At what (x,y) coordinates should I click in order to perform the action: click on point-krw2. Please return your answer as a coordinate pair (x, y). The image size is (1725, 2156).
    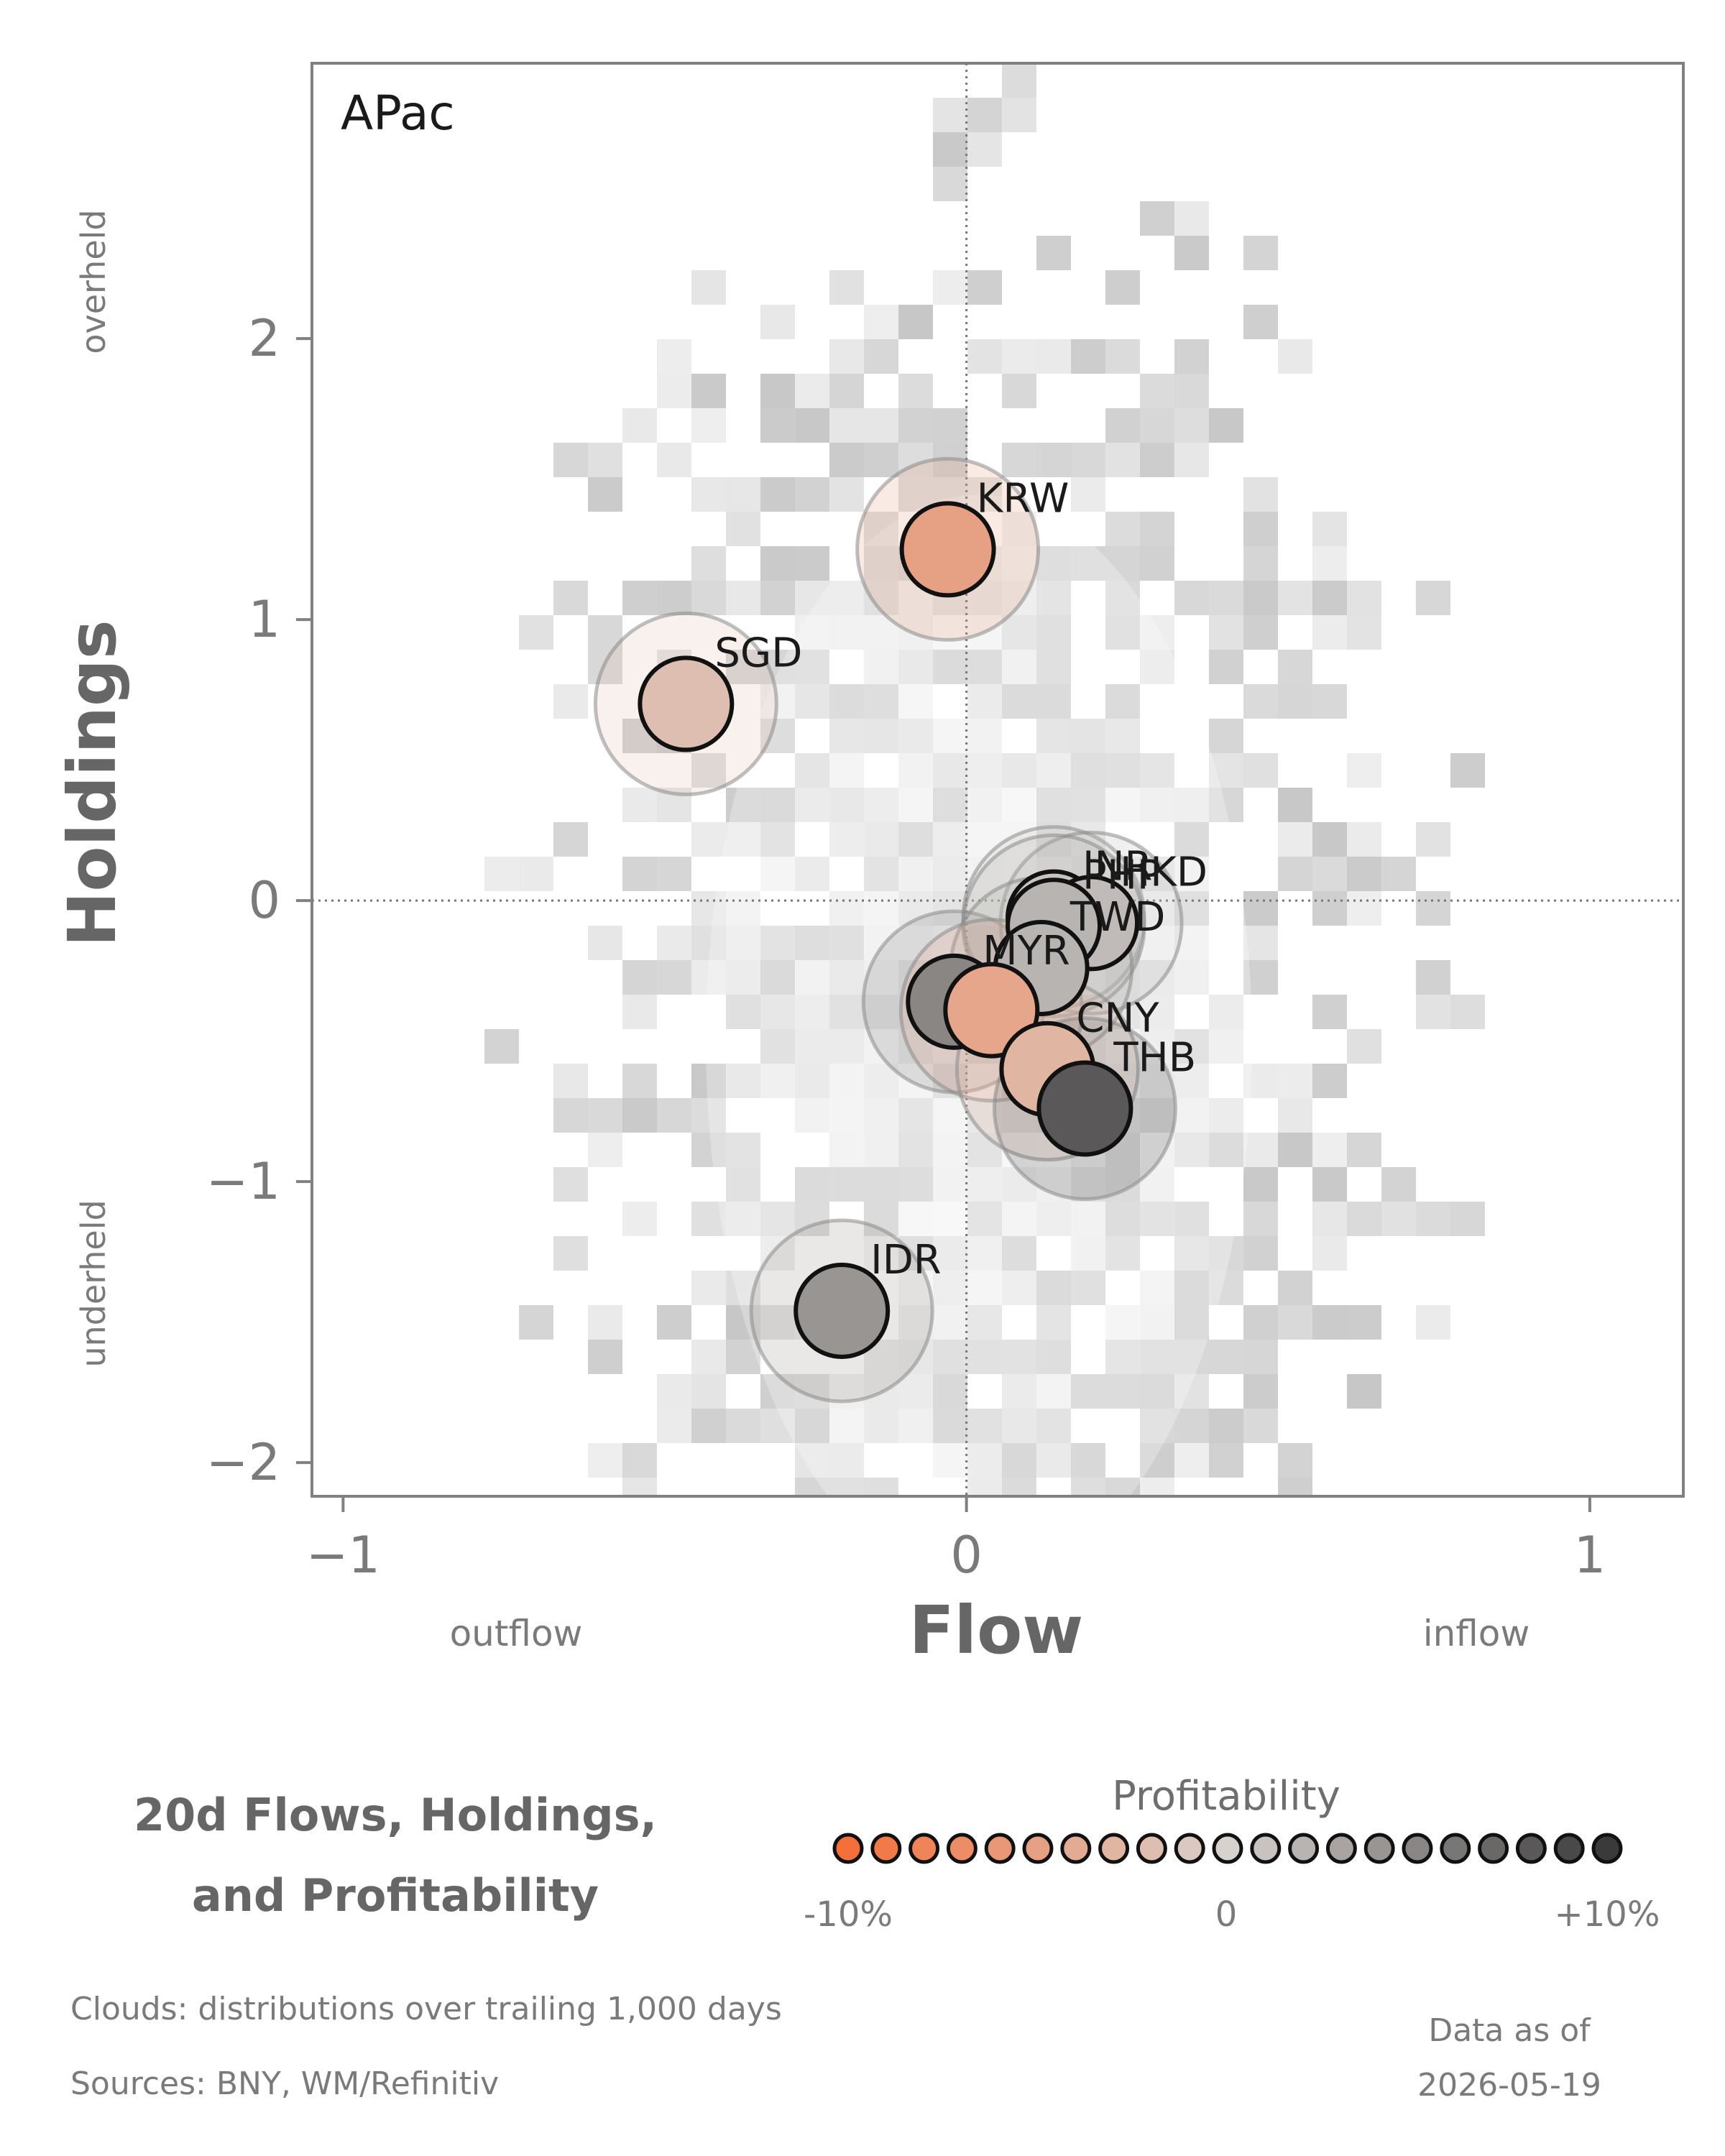
    Looking at the image, I should click on (991, 1011).